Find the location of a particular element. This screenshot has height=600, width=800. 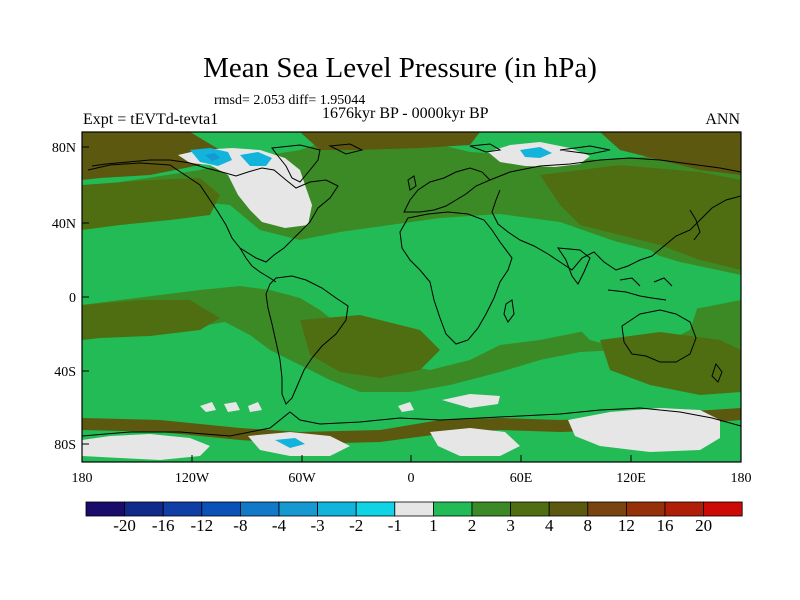

colorbar-label-6: -2 is located at coordinates (356, 525).